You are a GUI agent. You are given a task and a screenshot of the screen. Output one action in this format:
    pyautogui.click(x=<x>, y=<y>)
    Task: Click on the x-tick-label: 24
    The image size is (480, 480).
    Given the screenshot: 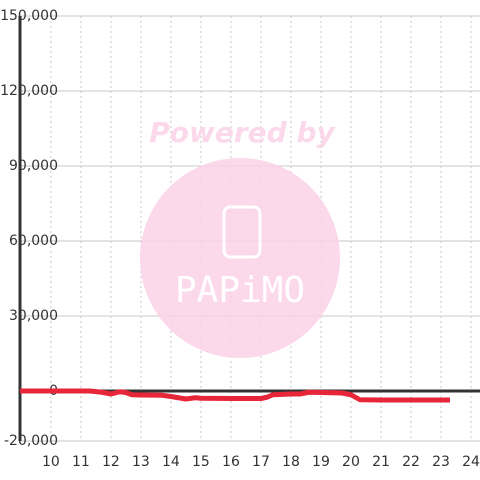 What is the action you would take?
    pyautogui.click(x=471, y=462)
    